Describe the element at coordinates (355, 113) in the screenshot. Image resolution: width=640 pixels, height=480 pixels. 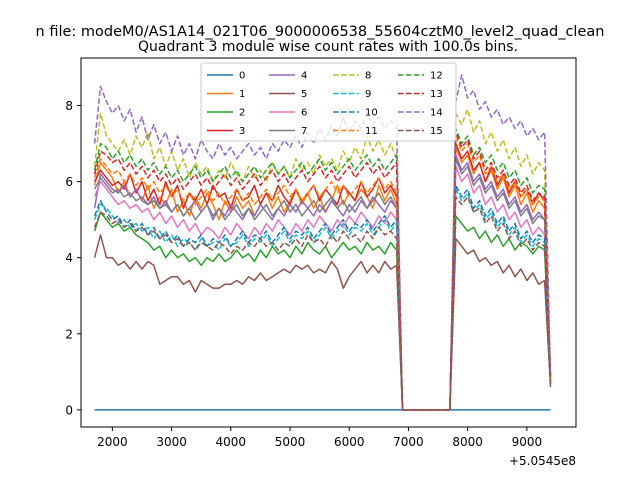
I see `legend-item-10: 10` at that location.